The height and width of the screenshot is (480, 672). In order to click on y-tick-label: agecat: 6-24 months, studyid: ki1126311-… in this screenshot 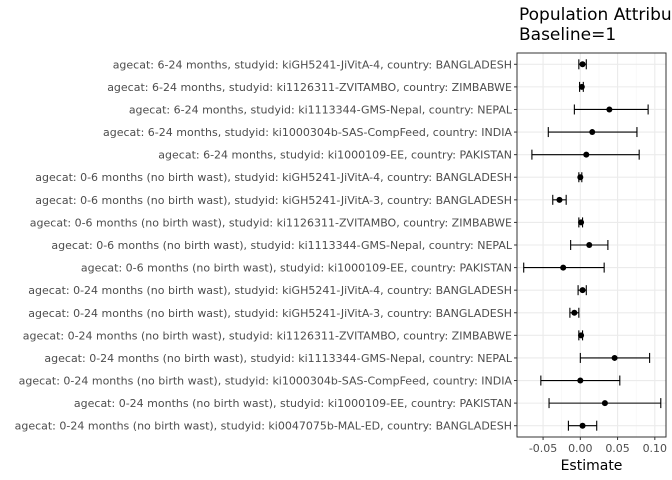, I will do `click(309, 87)`.